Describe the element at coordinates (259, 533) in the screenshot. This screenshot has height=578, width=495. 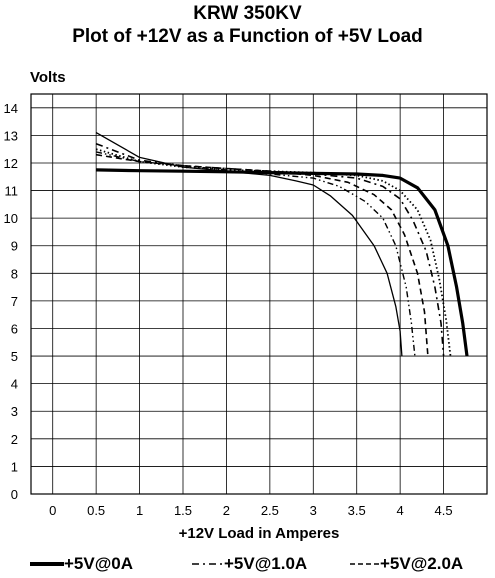
I see `x-axis-label: +12V Load in Amperes` at that location.